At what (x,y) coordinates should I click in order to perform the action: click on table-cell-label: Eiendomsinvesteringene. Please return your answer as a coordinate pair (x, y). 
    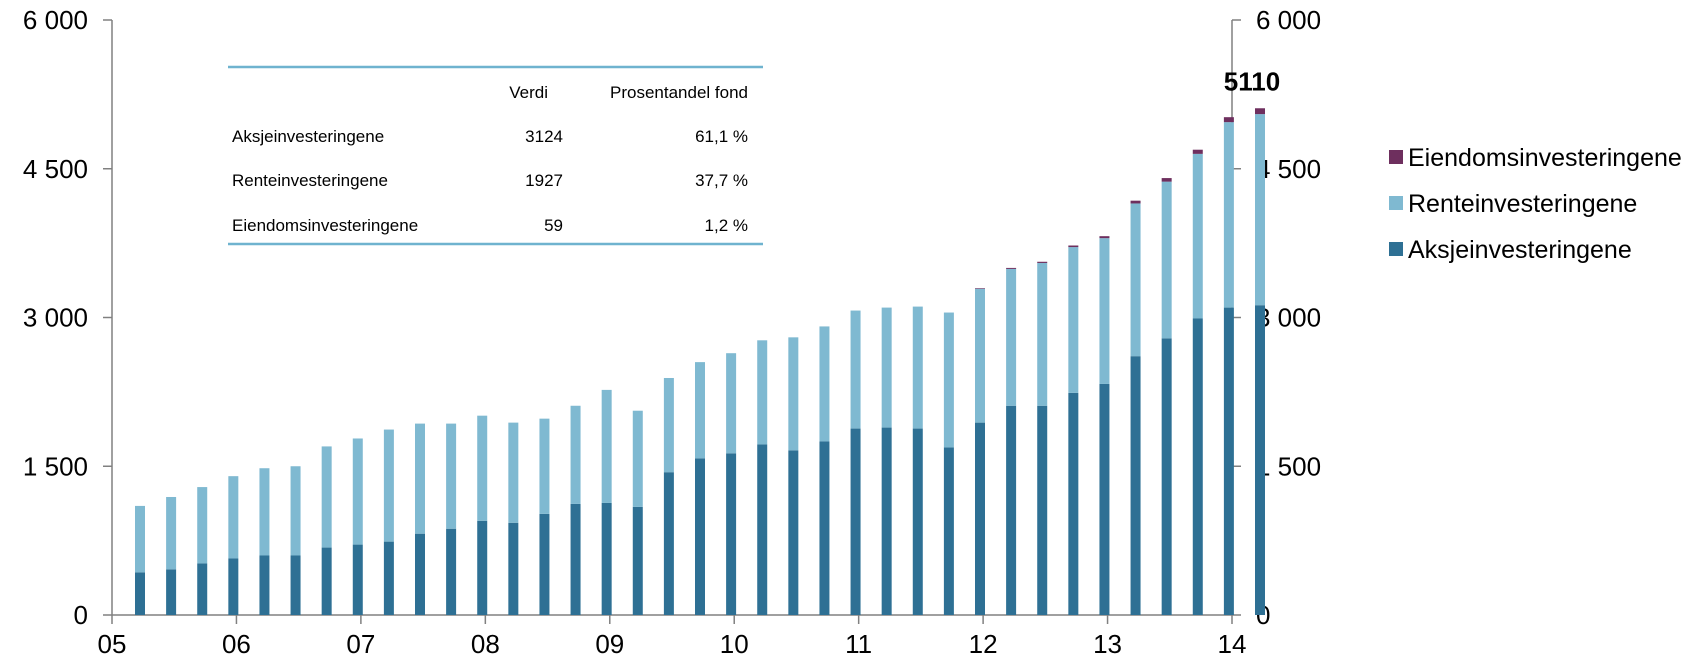
    Looking at the image, I should click on (325, 225).